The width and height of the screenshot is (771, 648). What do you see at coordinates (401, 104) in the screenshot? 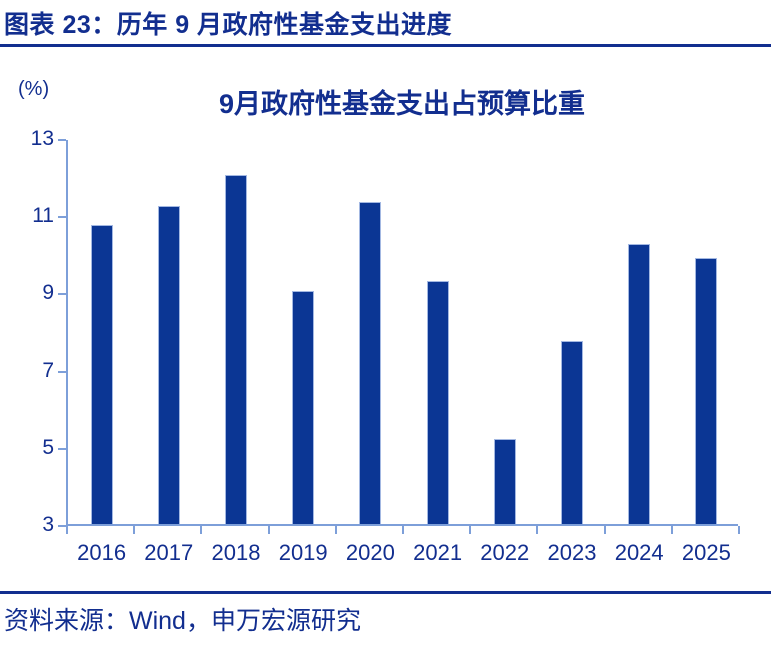
I see `chart-title: 9月政府性基金支出占预算比重` at bounding box center [401, 104].